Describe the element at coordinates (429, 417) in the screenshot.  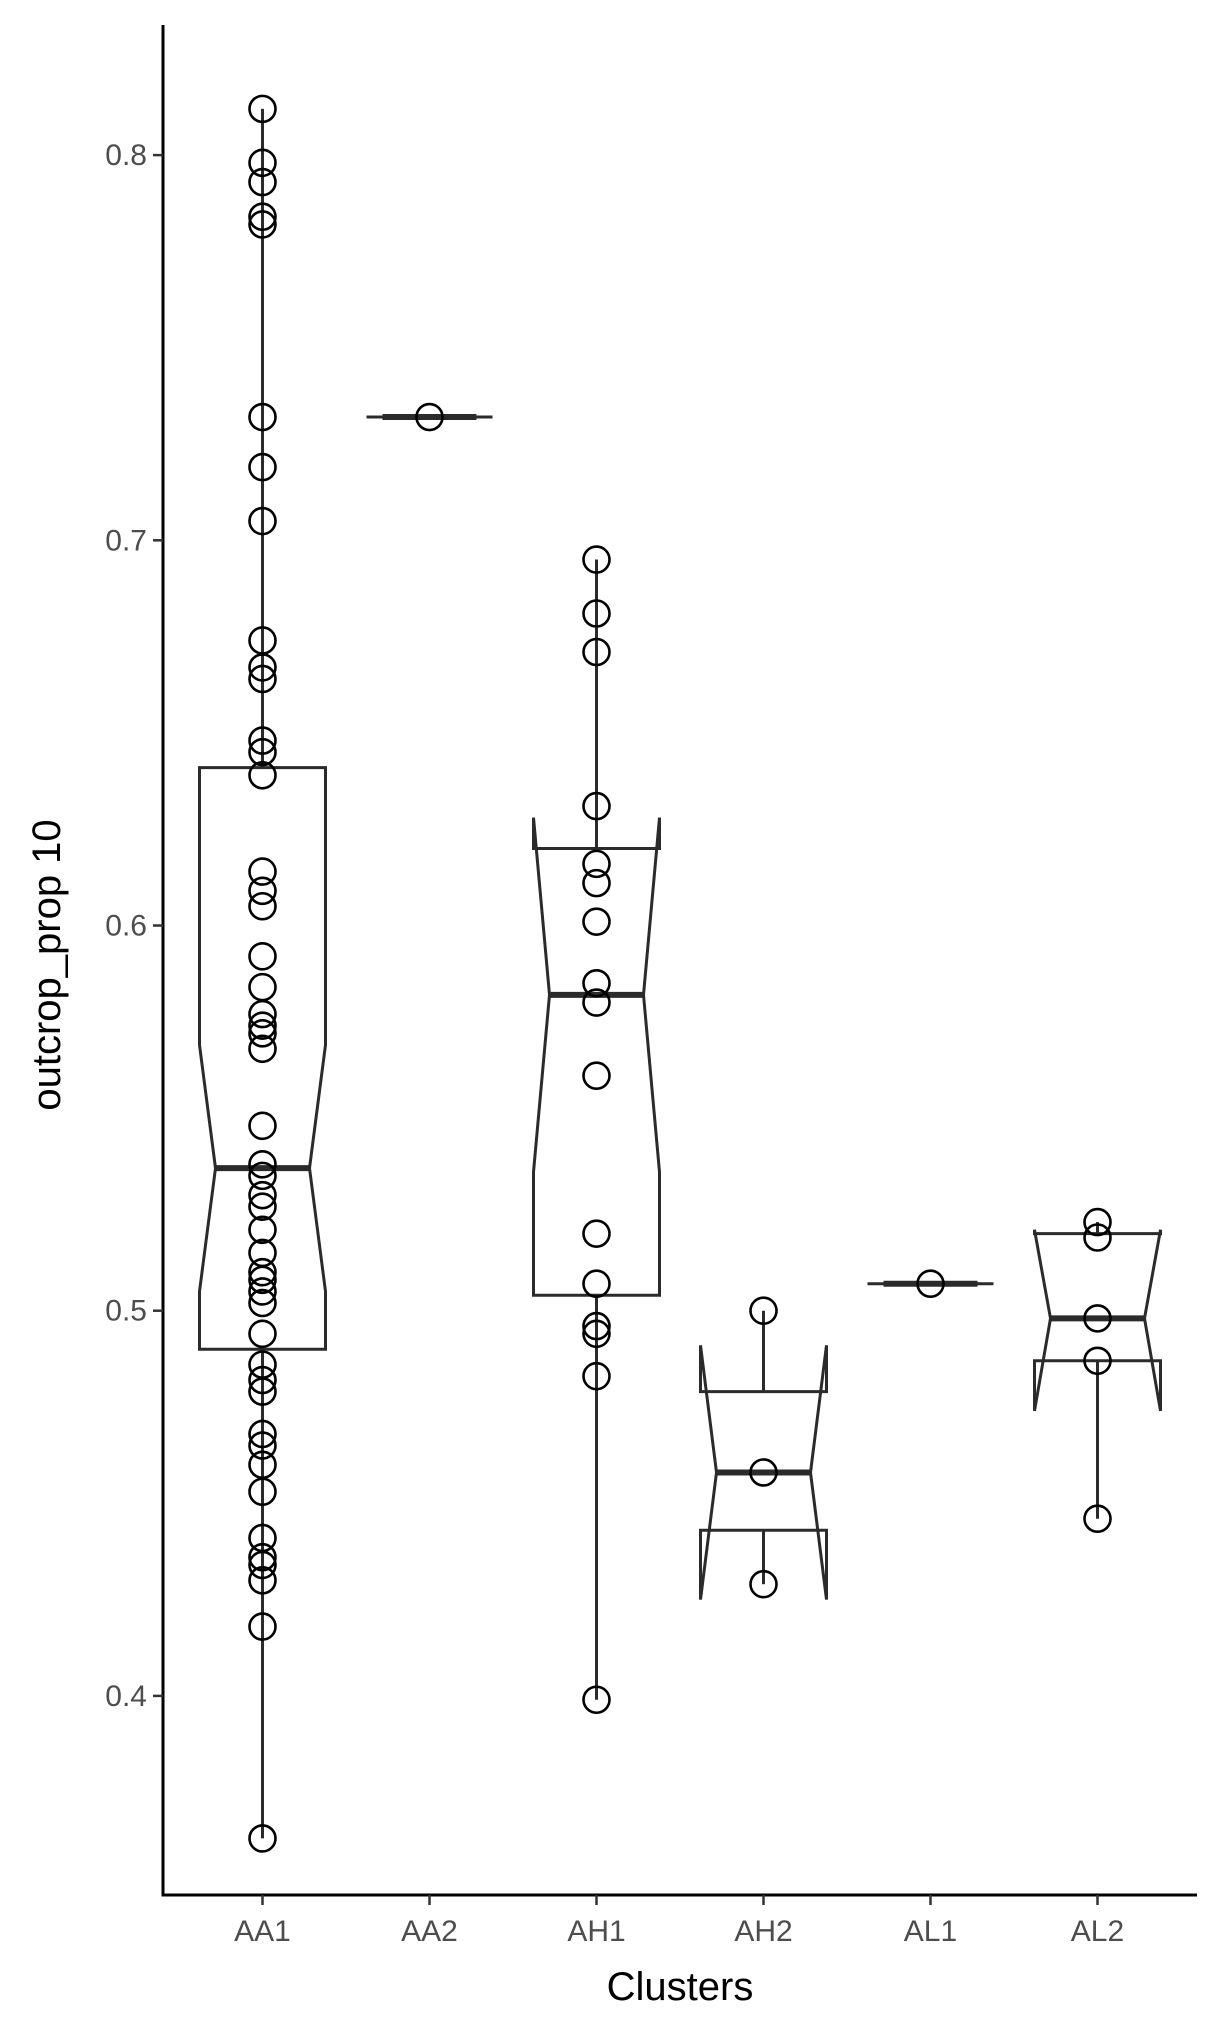
I see `data-point-aa2` at that location.